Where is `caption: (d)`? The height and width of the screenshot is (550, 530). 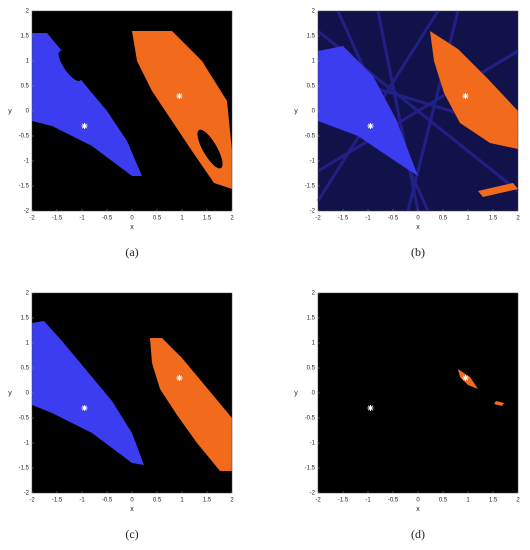 caption: (d) is located at coordinates (418, 534).